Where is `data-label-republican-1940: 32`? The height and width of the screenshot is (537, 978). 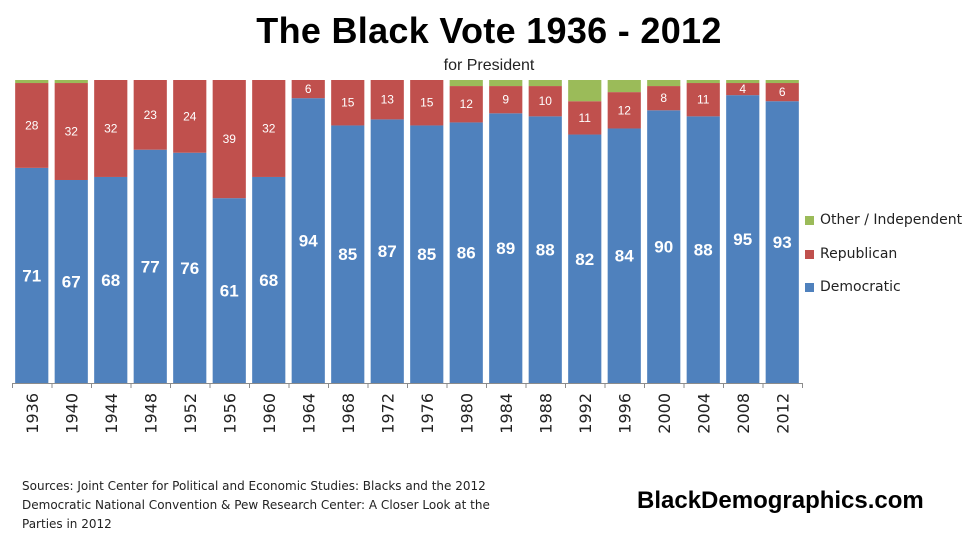 data-label-republican-1940: 32 is located at coordinates (72, 132).